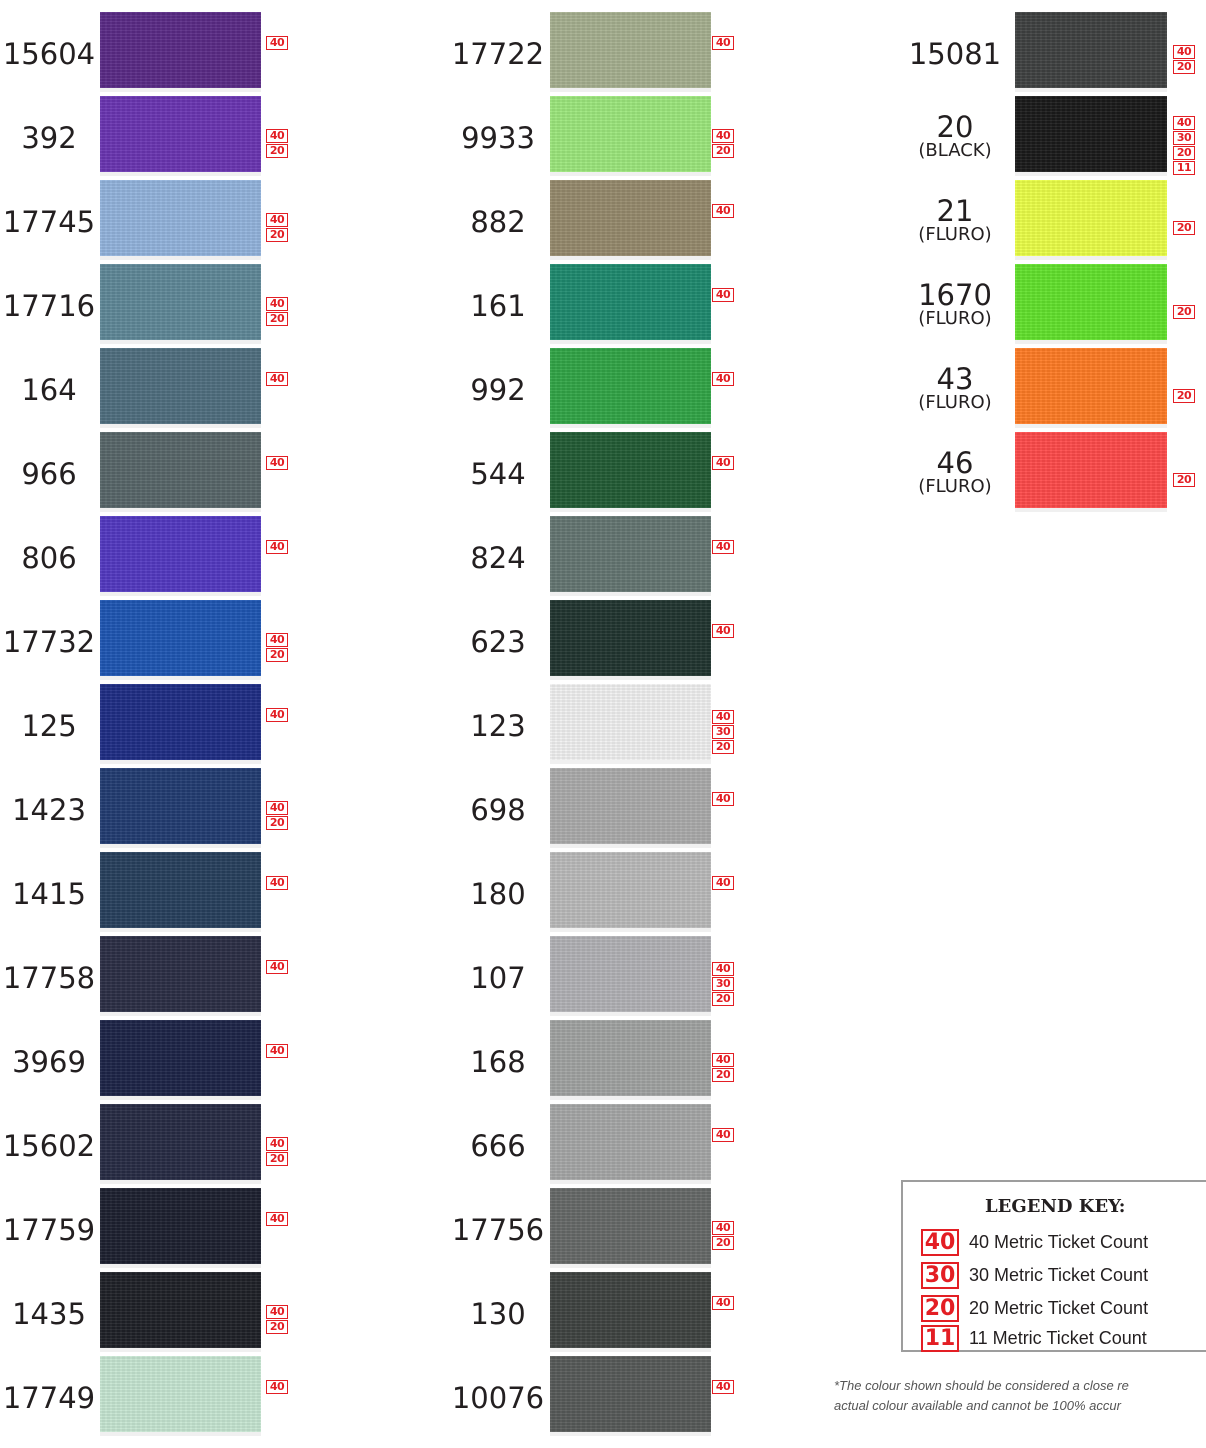 This screenshot has width=1206, height=1448. I want to click on colour-note: (FLURO), so click(955, 403).